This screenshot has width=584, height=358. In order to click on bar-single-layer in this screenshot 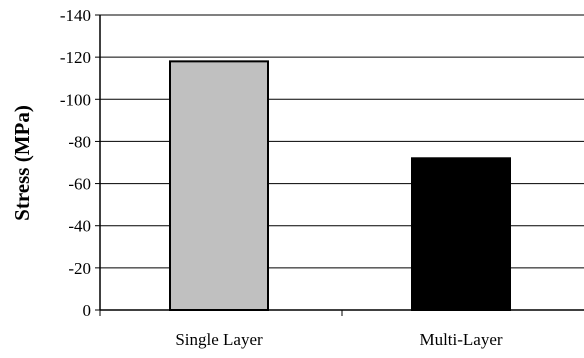, I will do `click(219, 185)`.